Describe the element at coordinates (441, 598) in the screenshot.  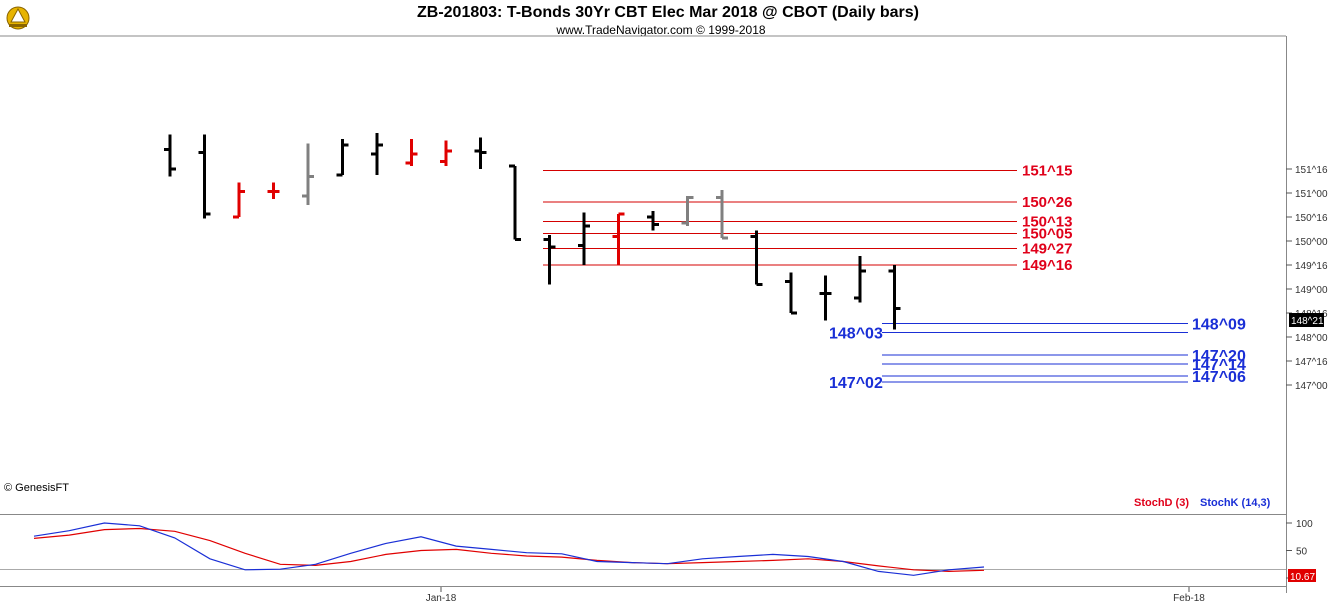
I see `date-label-jan: Jan-18` at that location.